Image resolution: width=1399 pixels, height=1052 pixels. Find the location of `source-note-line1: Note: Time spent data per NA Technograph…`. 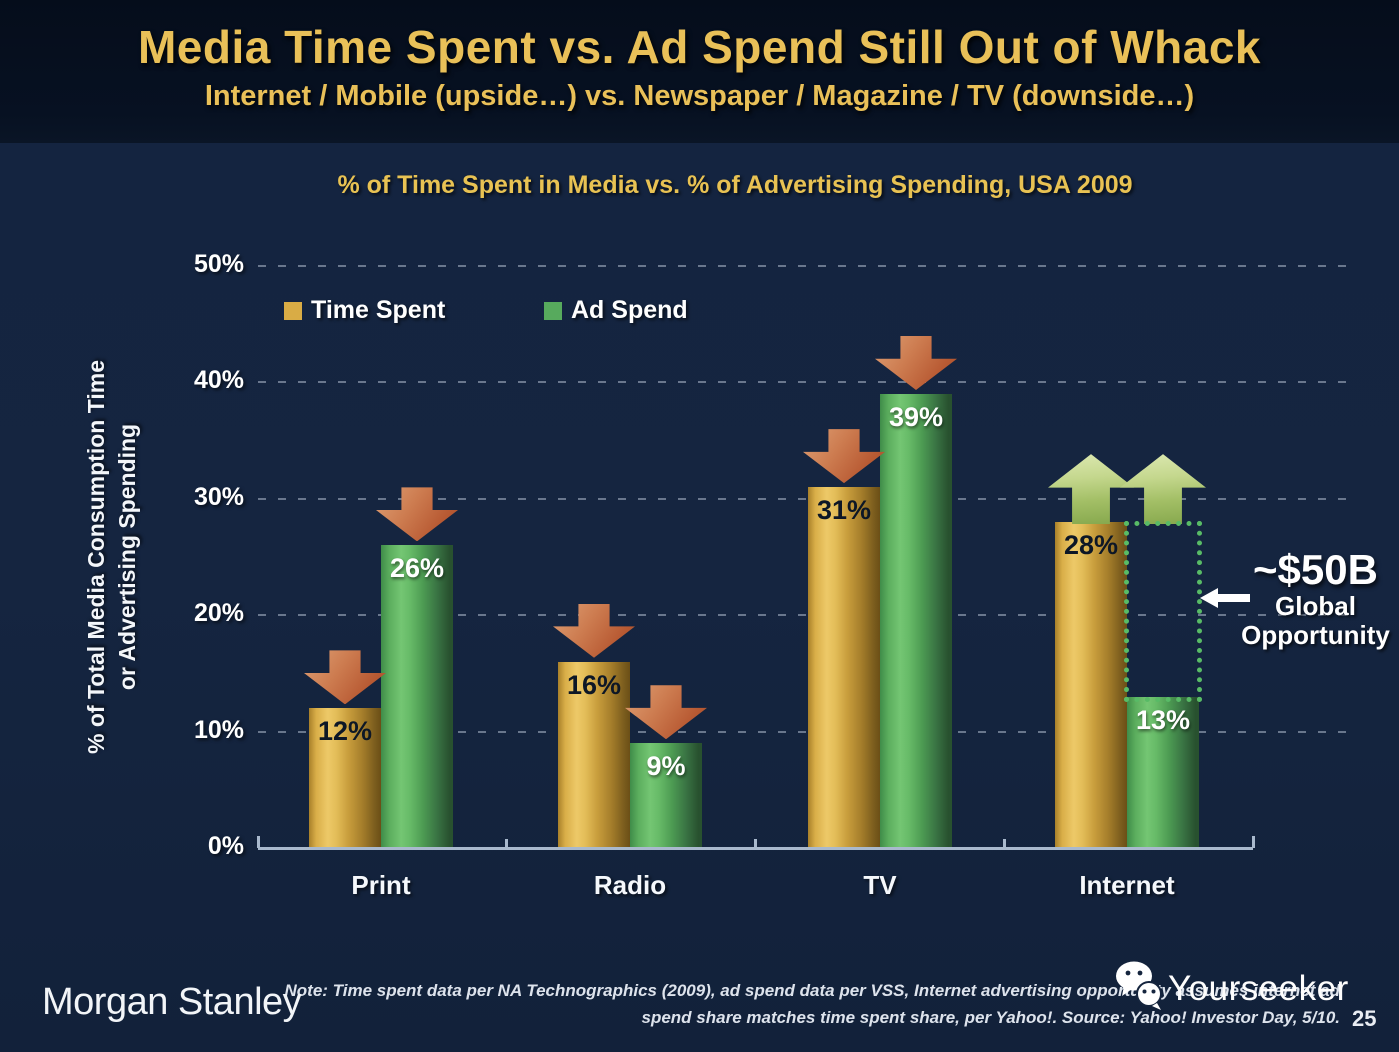

source-note-line1: Note: Time spent data per NA Technograph… is located at coordinates (812, 990).